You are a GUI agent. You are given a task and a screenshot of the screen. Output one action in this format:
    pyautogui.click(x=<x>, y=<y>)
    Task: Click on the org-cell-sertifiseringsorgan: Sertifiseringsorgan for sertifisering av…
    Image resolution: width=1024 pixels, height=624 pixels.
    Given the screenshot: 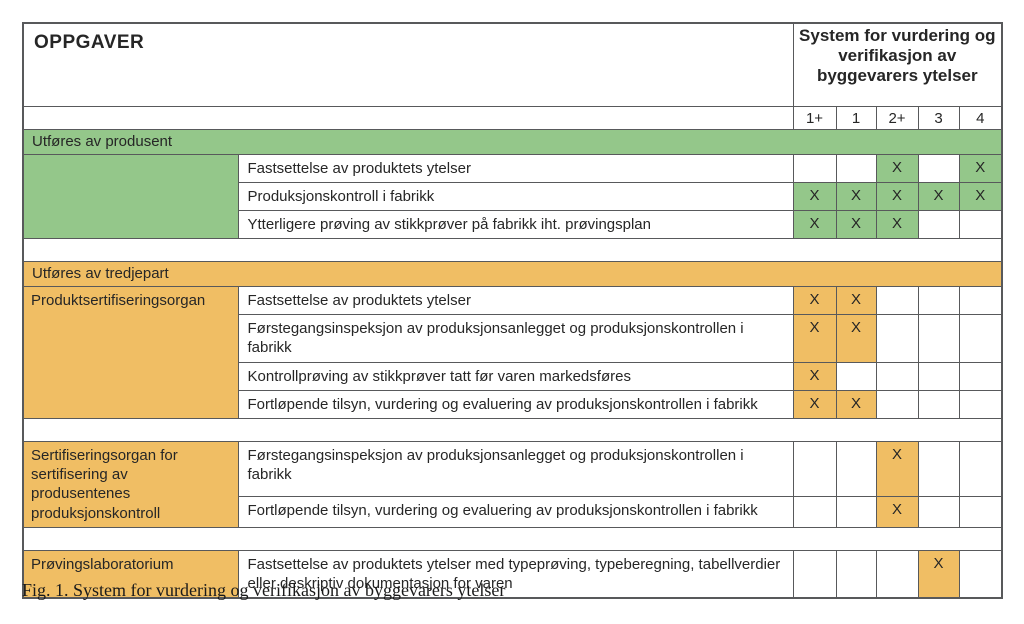 What is the action you would take?
    pyautogui.click(x=130, y=484)
    